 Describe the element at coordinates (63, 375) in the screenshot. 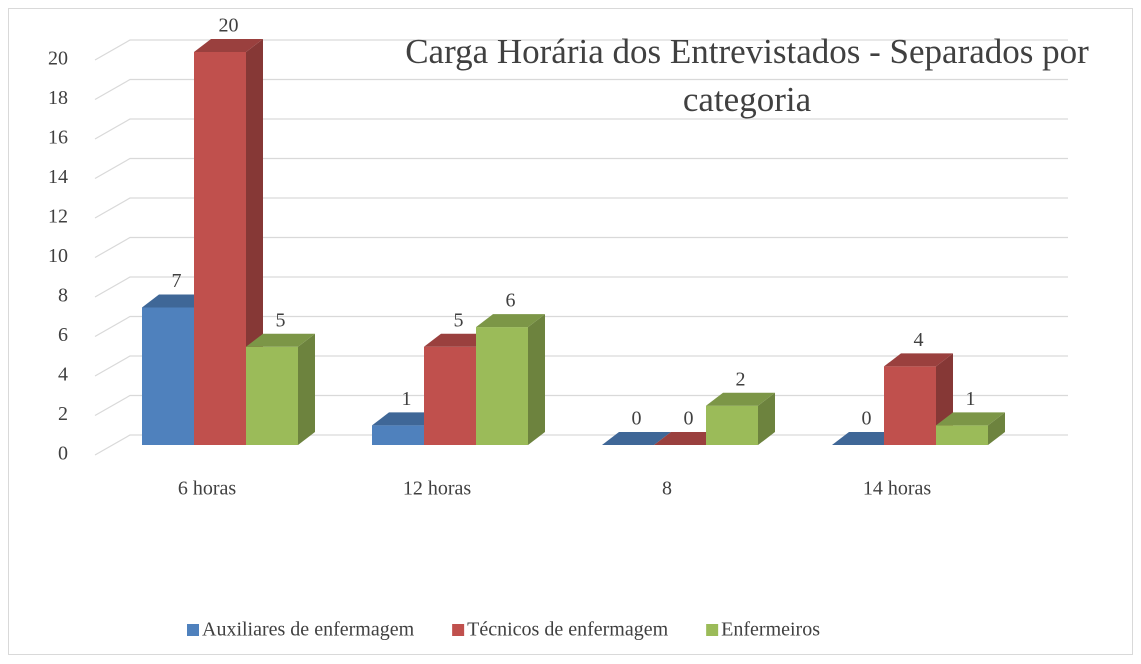

I see `y-tick-label: 4` at that location.